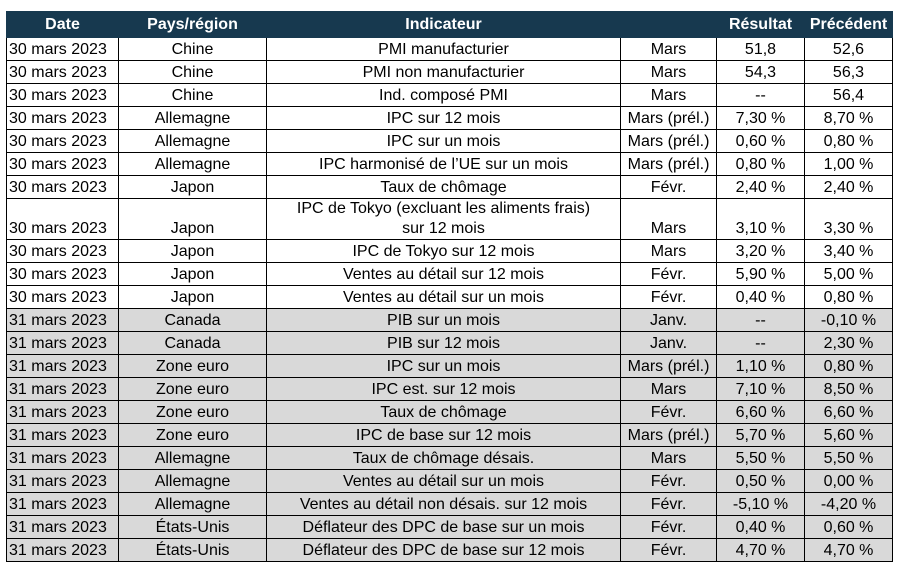 This screenshot has width=901, height=586. I want to click on table-cell: PMI non manufacturier, so click(443, 72).